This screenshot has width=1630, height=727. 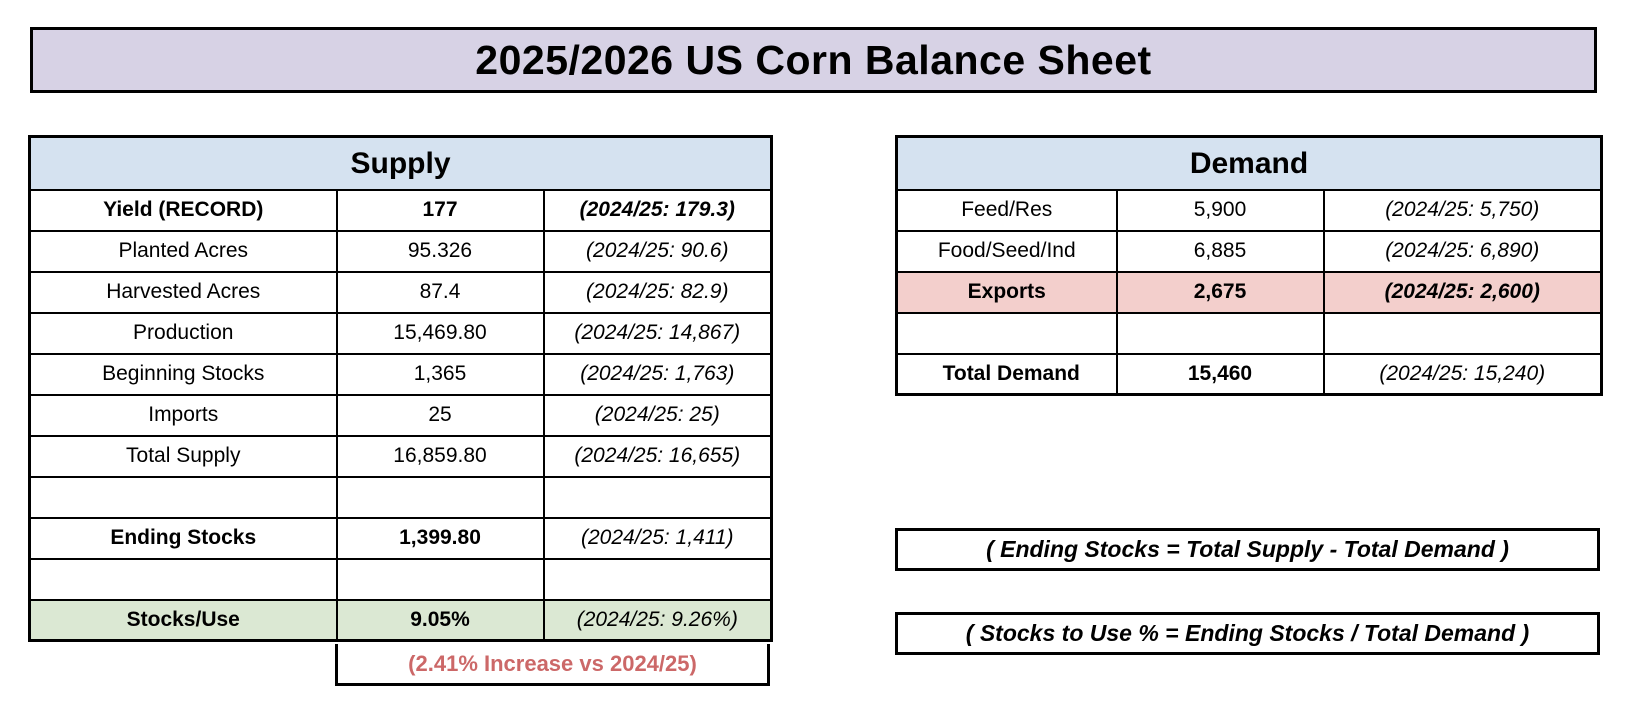 I want to click on demand-header-row: Demand, so click(x=1249, y=163).